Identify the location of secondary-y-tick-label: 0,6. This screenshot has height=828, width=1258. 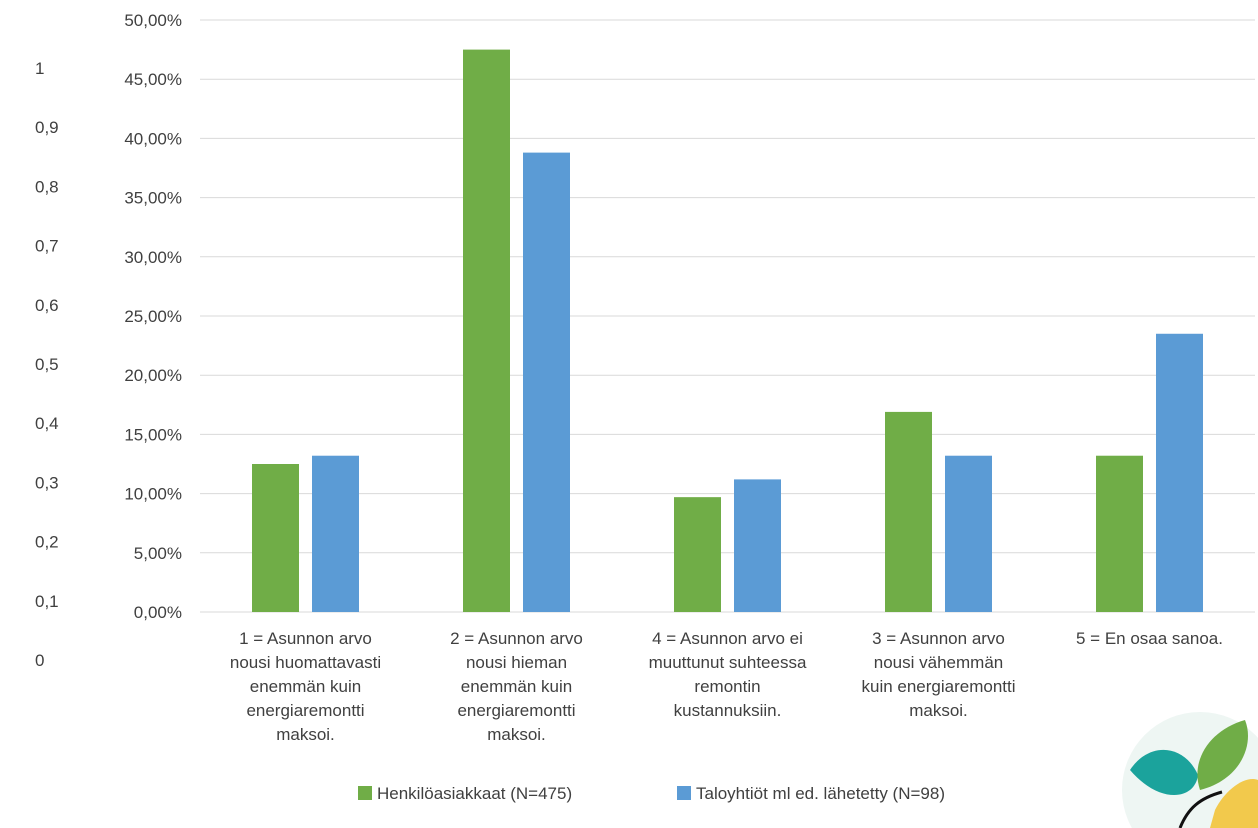
(47, 305).